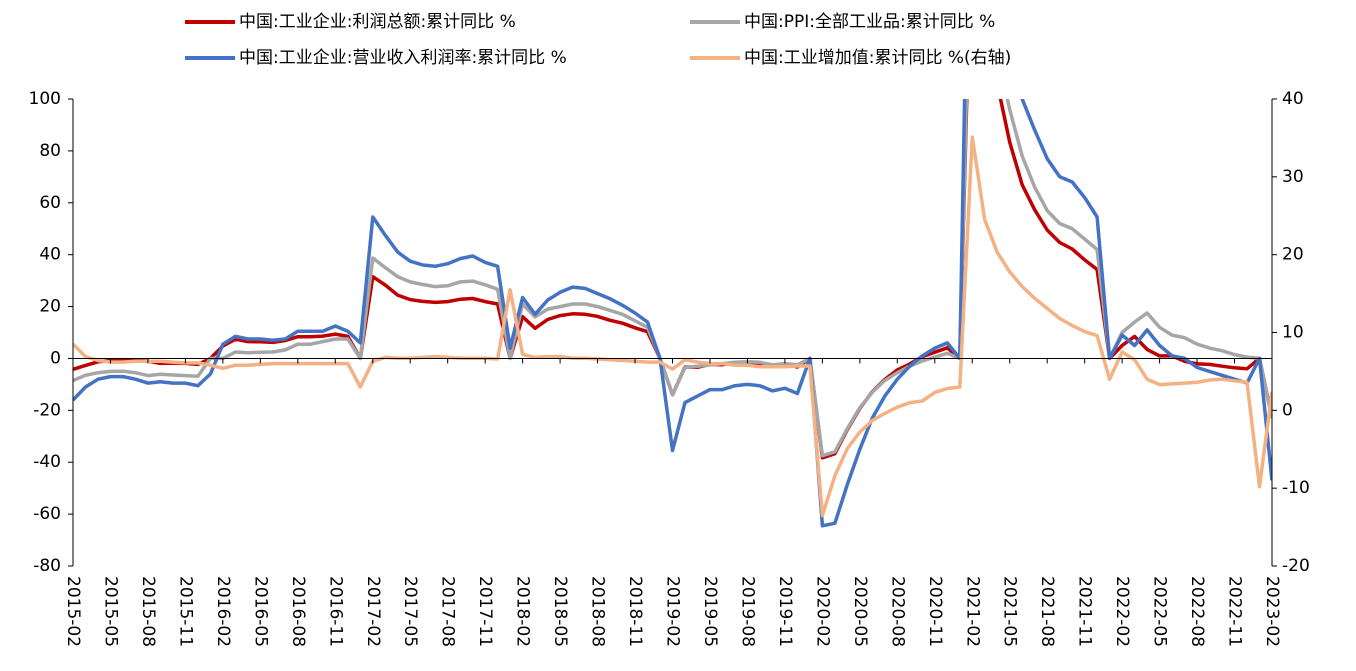 This screenshot has width=1356, height=671. What do you see at coordinates (185, 611) in the screenshot?
I see `x-tick-label: 2015-11` at bounding box center [185, 611].